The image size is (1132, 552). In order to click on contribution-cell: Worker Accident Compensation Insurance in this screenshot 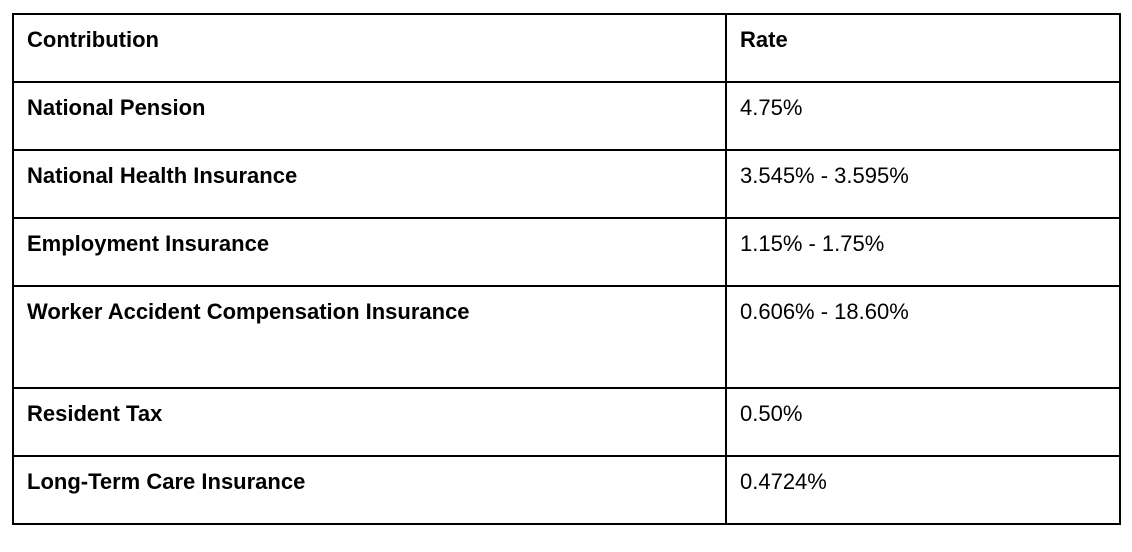, I will do `click(369, 337)`.